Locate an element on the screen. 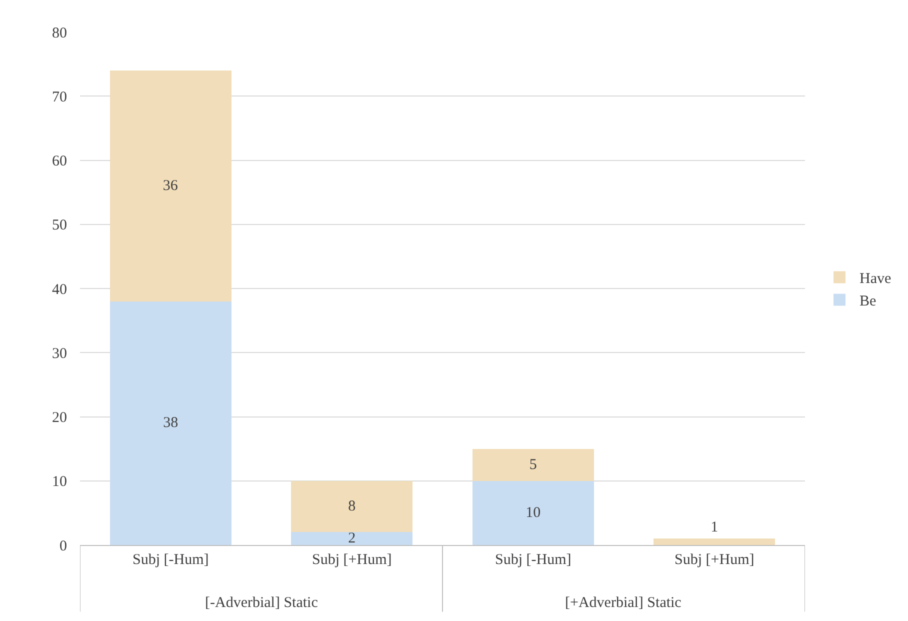  data-label: 10 is located at coordinates (533, 512).